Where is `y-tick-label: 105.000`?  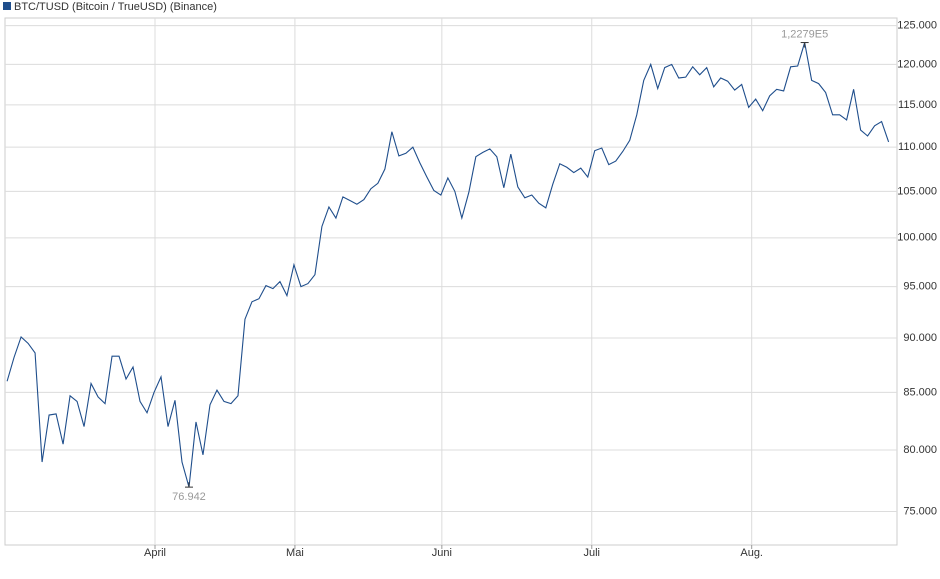 y-tick-label: 105.000 is located at coordinates (917, 191).